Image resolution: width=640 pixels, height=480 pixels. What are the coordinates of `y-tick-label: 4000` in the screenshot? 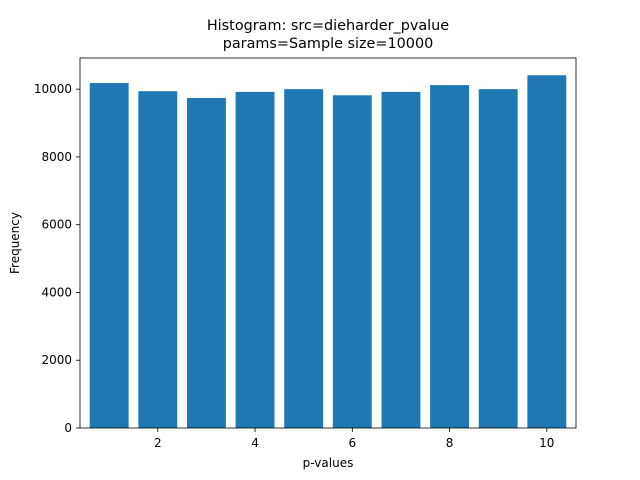 It's located at (56, 292).